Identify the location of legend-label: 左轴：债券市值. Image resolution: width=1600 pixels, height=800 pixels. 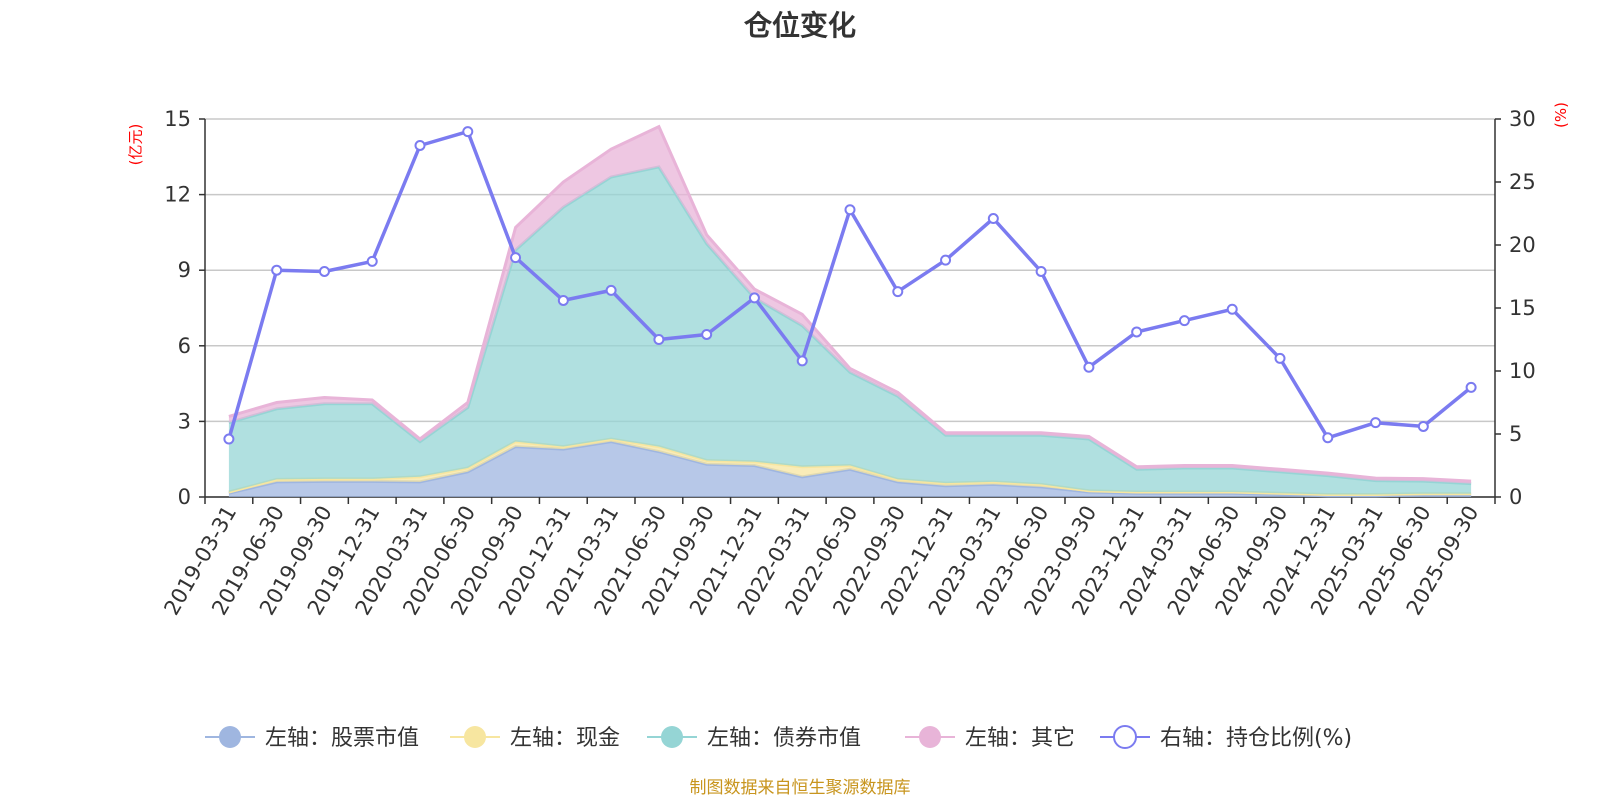
(784, 738).